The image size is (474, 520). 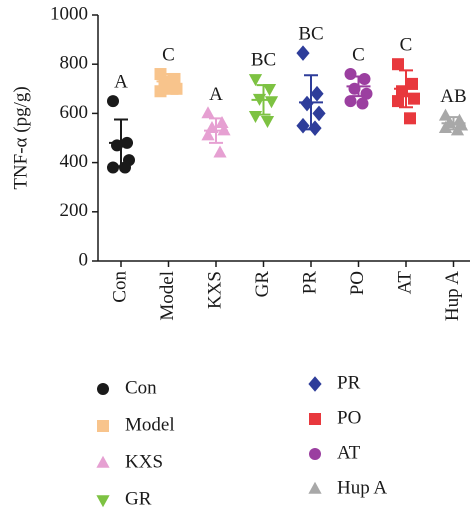 I want to click on y-axis-title: TNF-α (pg/g), so click(x=20, y=137).